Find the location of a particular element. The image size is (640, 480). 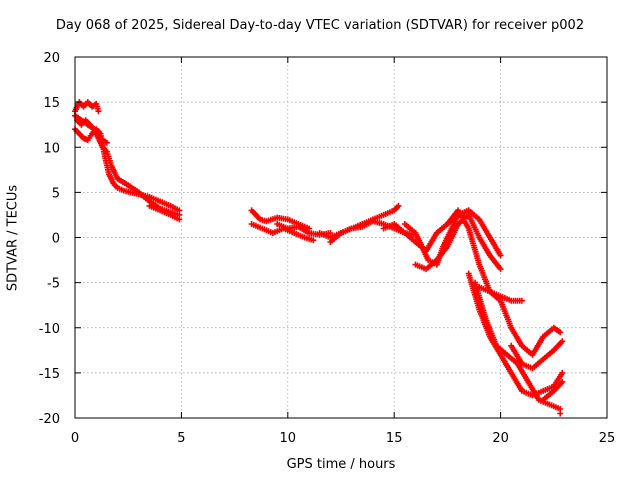

x-tick-label: 0 is located at coordinates (75, 438).